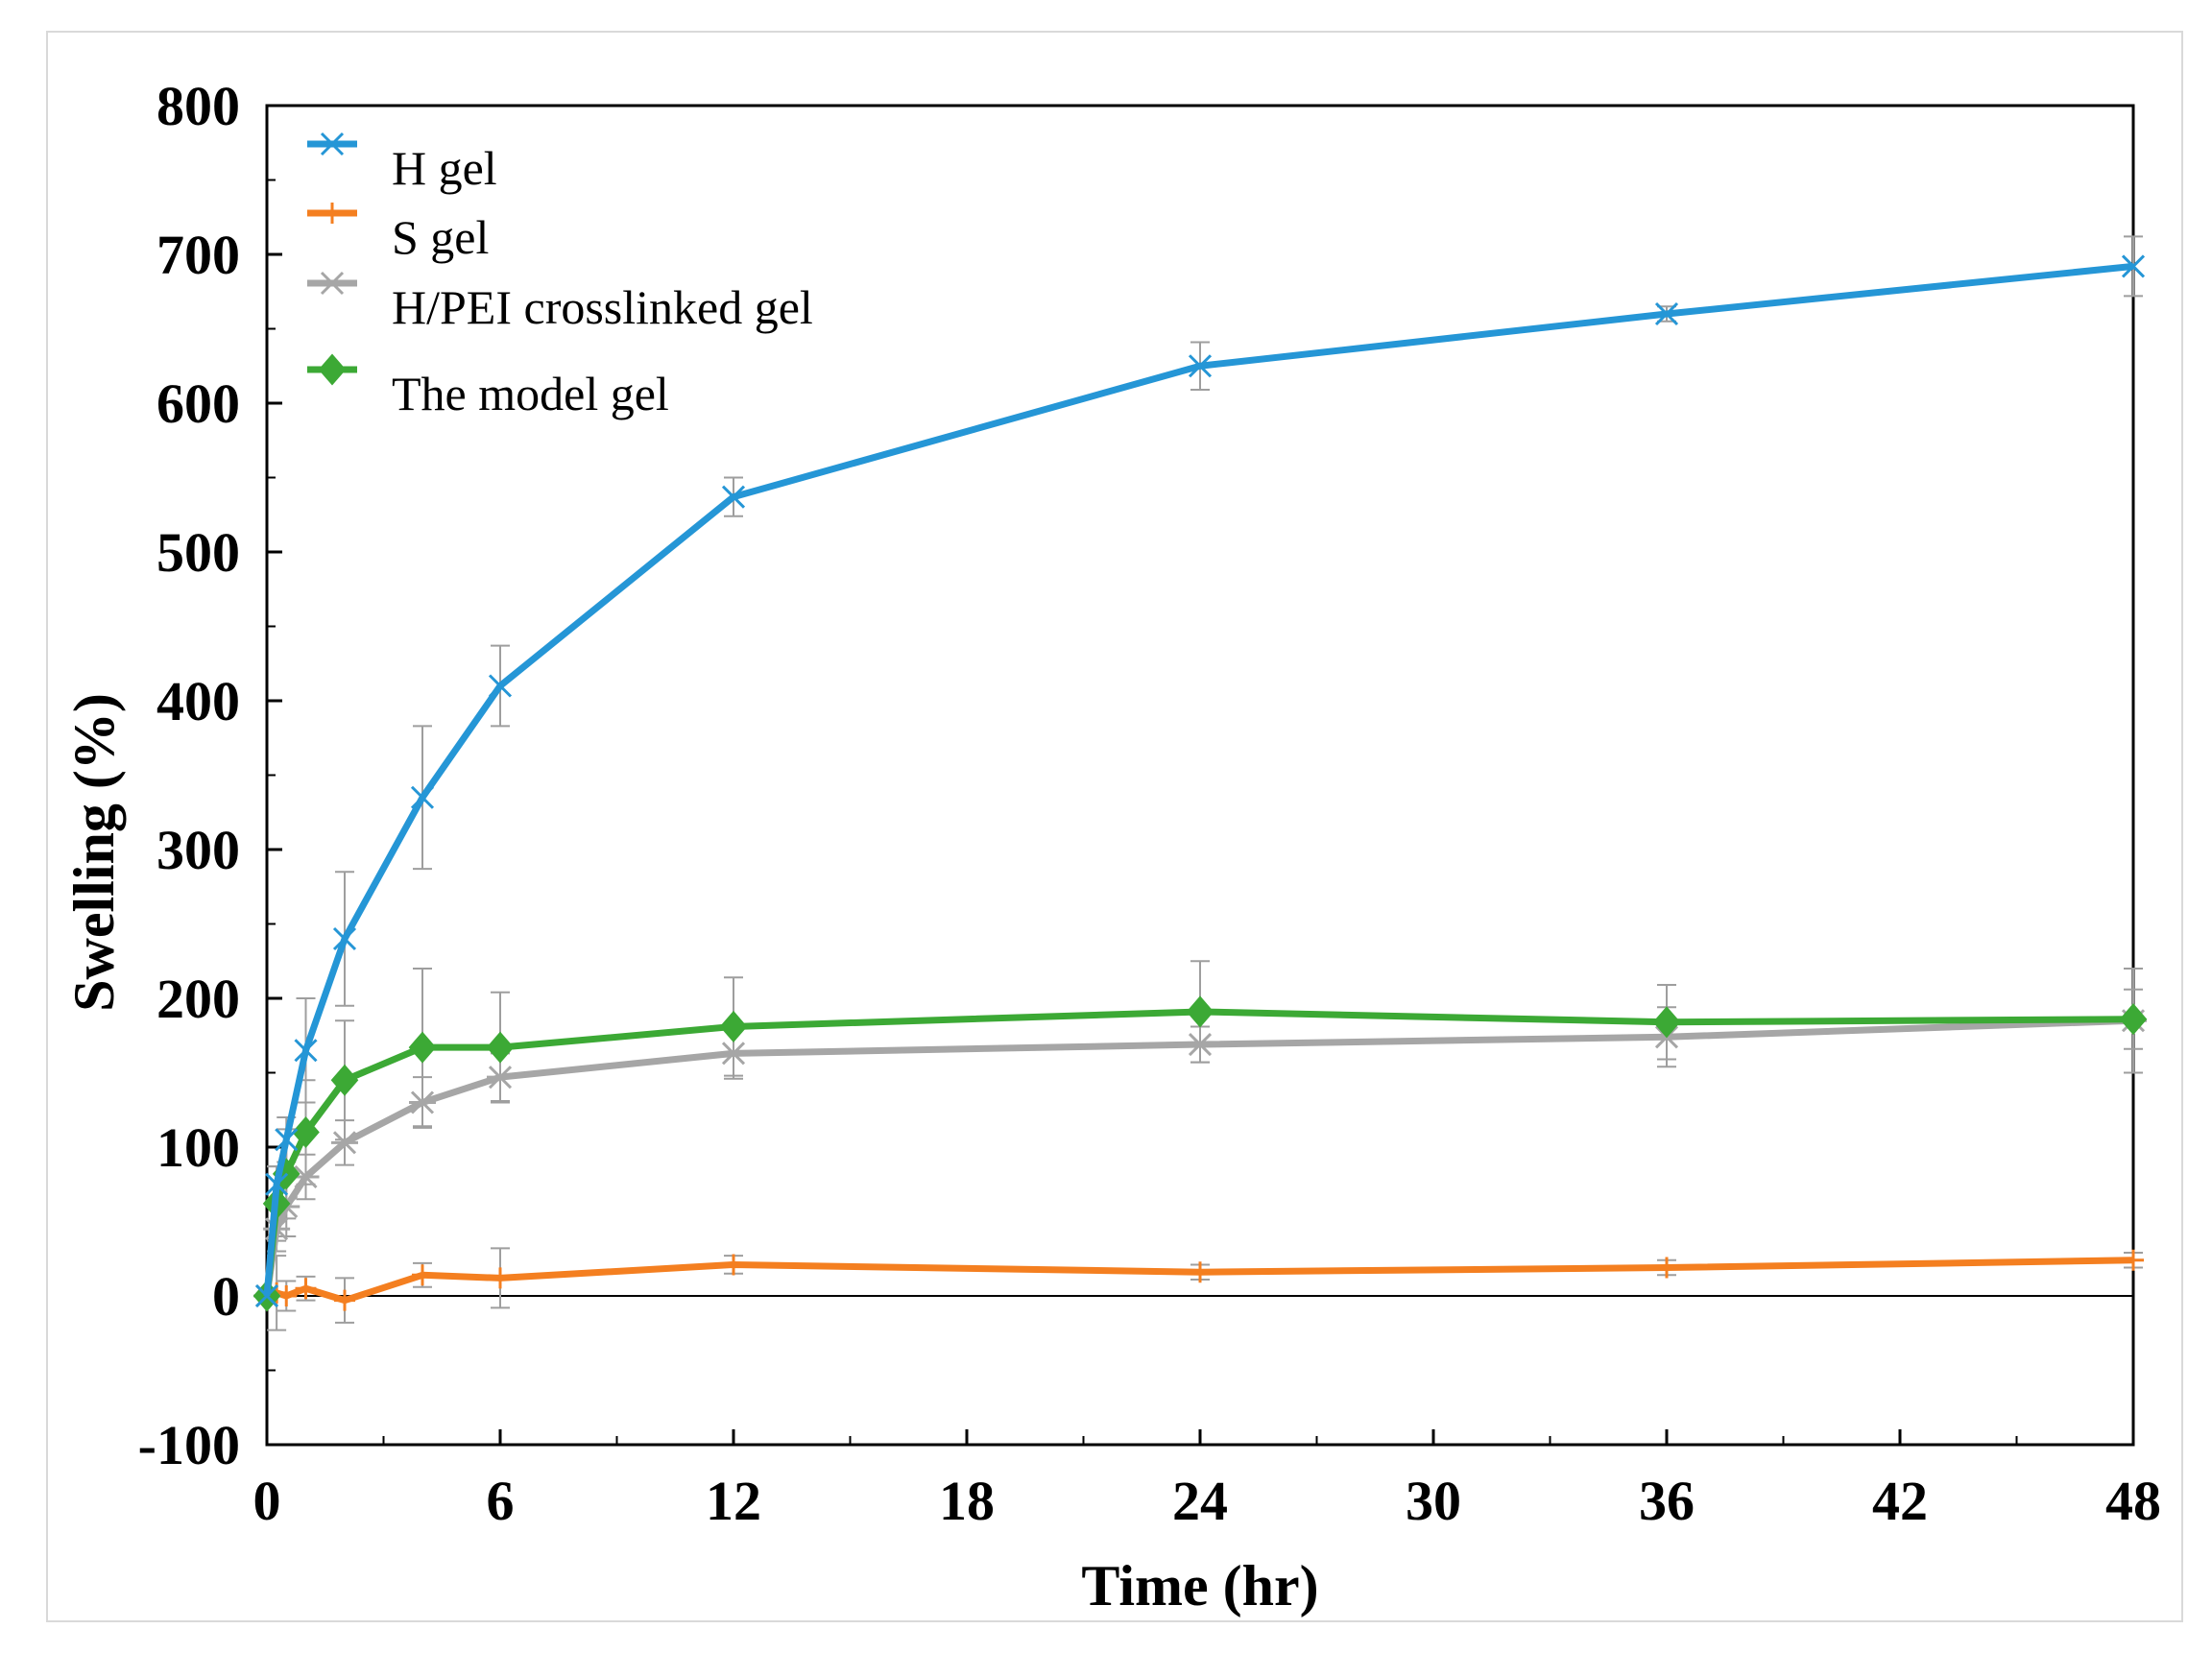 The image size is (2212, 1653). What do you see at coordinates (1667, 1501) in the screenshot?
I see `x-tick-label: 36` at bounding box center [1667, 1501].